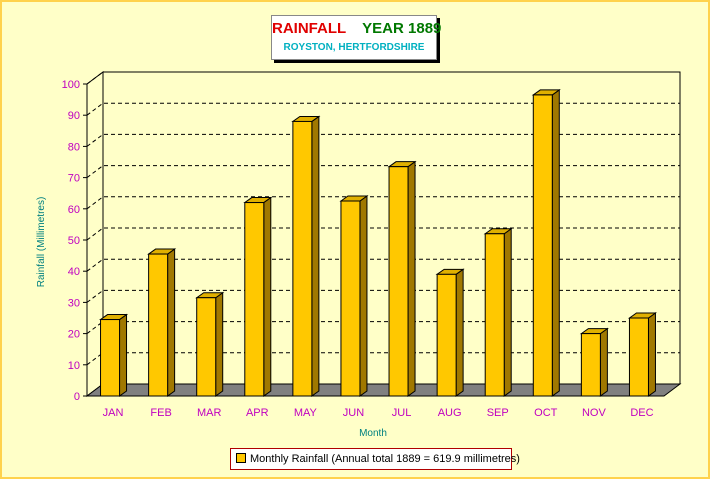 The image size is (710, 479). What do you see at coordinates (41, 242) in the screenshot?
I see `y-axis-title: Rainfall (Millimetres)` at bounding box center [41, 242].